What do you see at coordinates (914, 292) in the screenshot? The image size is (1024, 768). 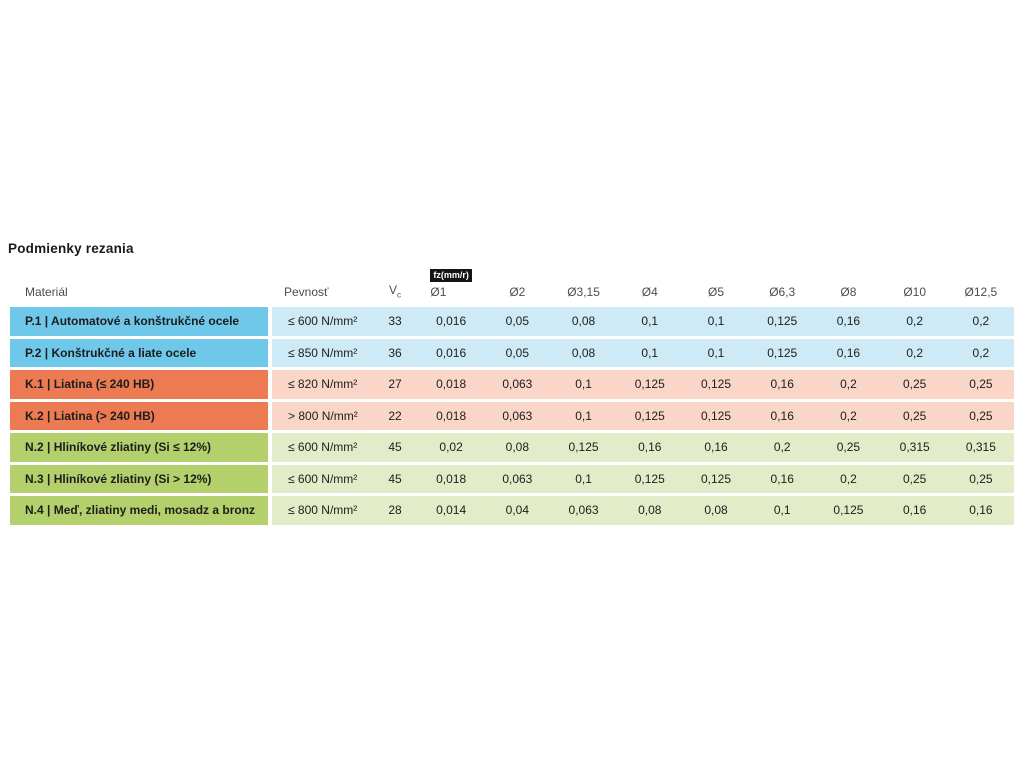 I see `column-header-diameter: Ø10` at bounding box center [914, 292].